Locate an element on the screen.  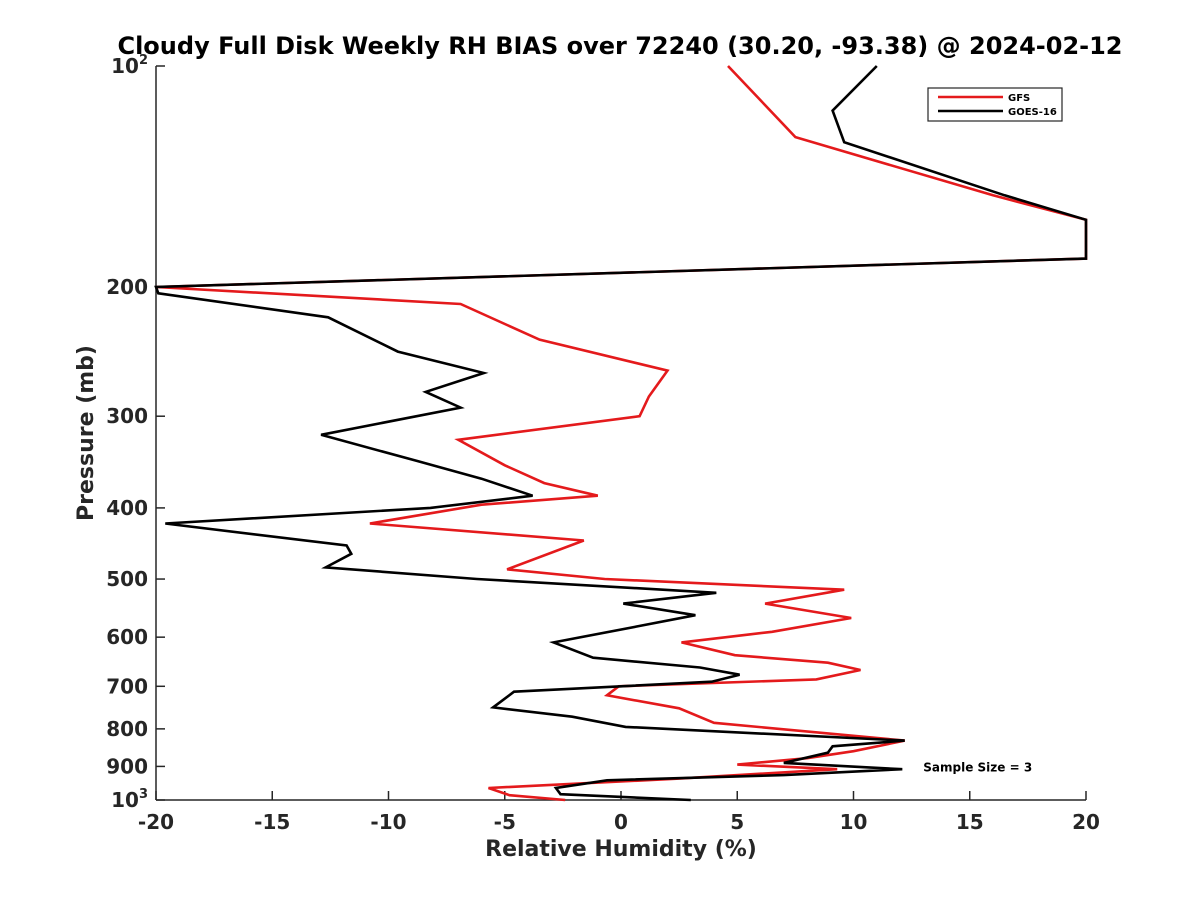
x-tick-label: 20 is located at coordinates (1086, 822).